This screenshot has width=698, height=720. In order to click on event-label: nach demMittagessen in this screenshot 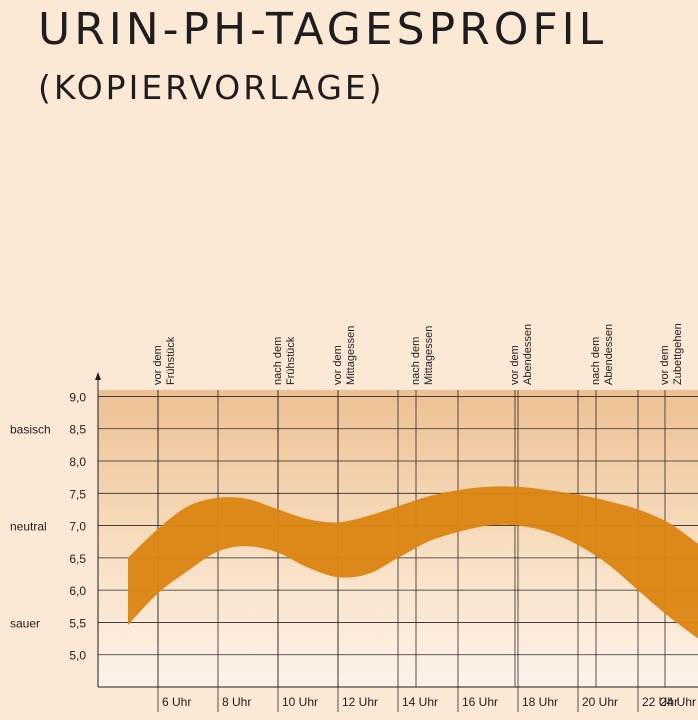, I will do `click(422, 355)`.